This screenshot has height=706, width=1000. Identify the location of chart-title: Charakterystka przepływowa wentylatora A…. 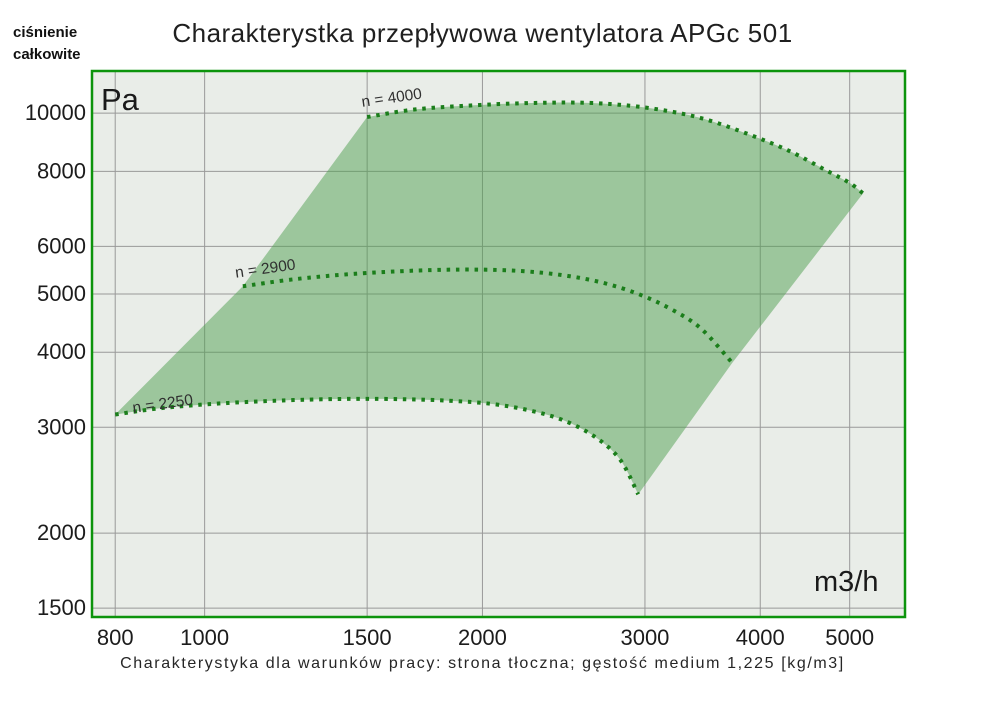
(482, 33).